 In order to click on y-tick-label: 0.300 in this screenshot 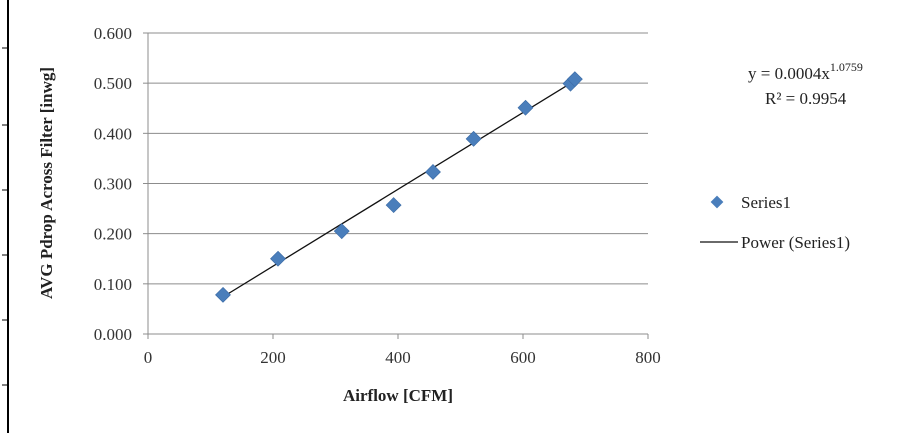, I will do `click(113, 184)`.